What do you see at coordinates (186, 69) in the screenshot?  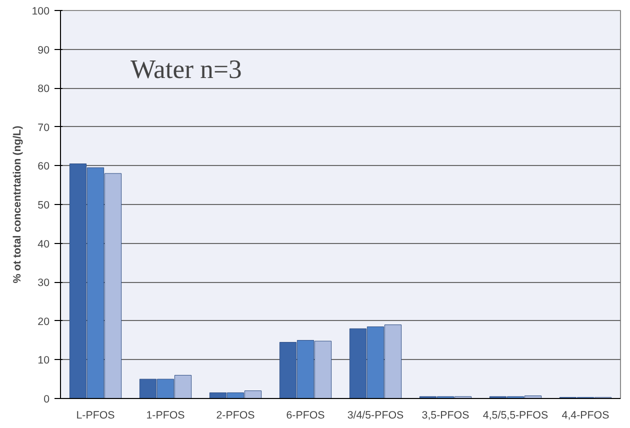 I see `annotation: Water n=3` at bounding box center [186, 69].